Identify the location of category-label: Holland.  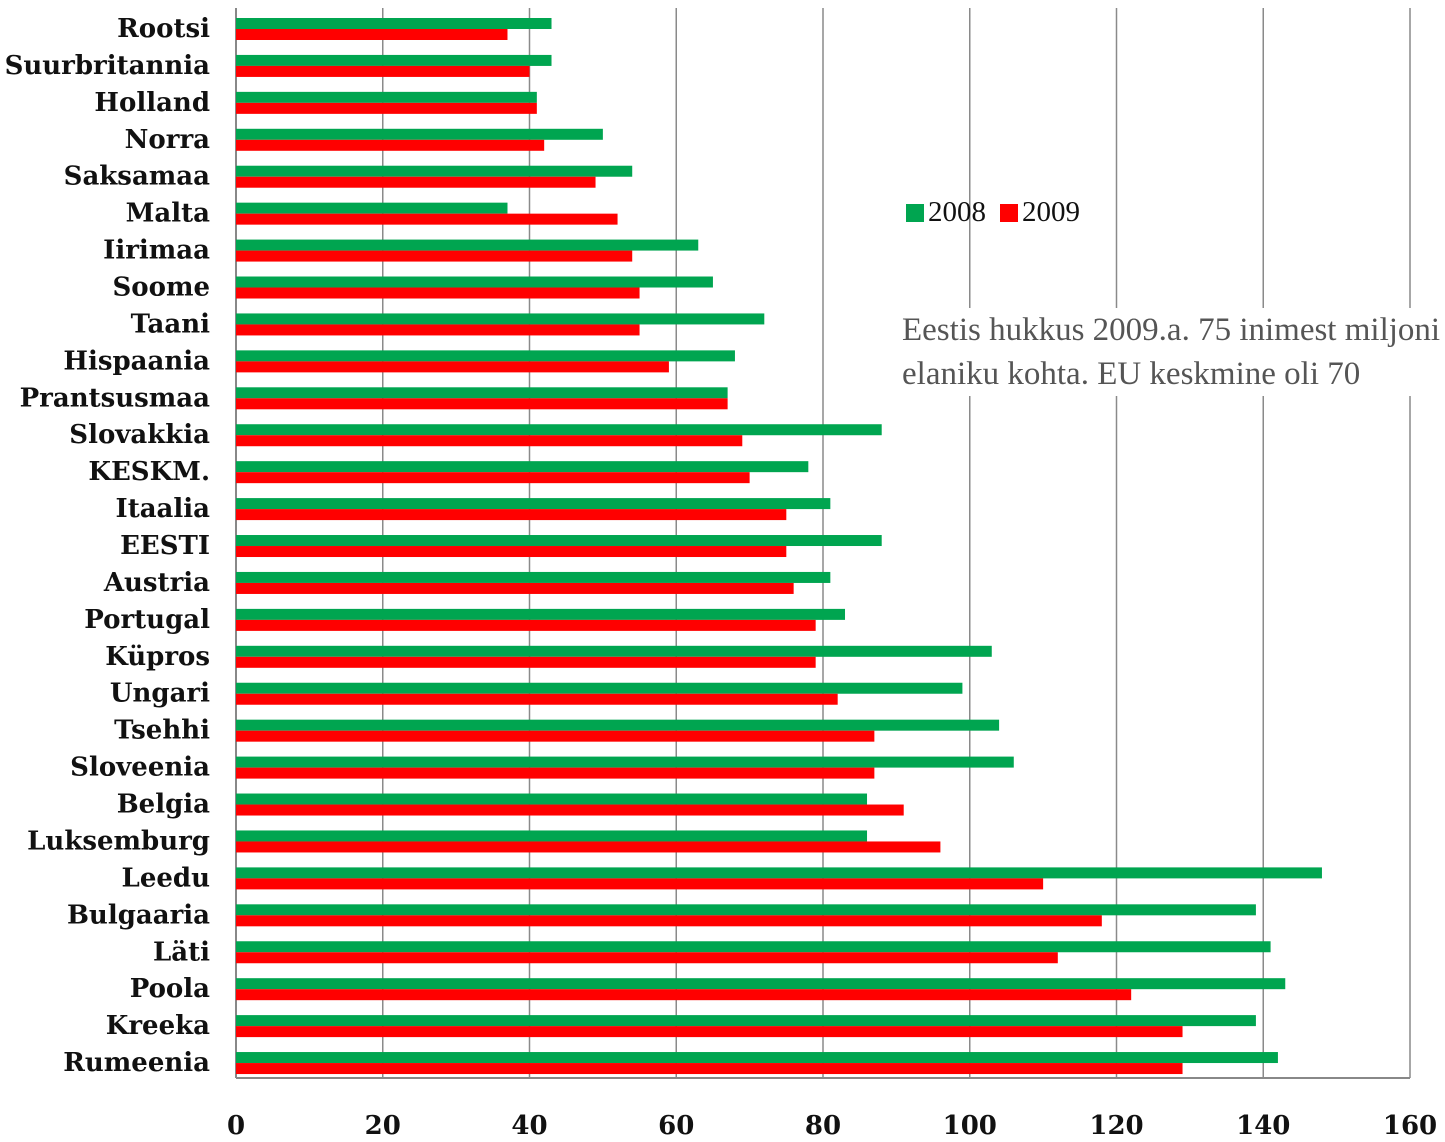
(152, 103).